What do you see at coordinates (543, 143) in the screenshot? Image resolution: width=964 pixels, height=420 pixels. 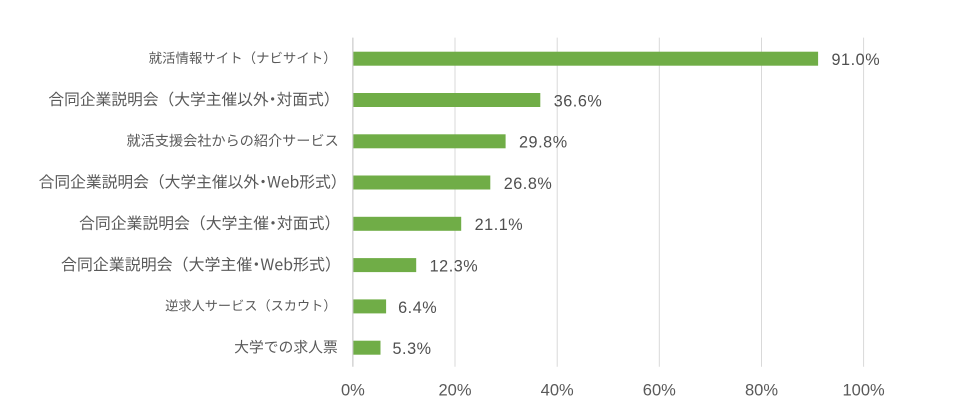 I see `svg-text: 29.8%` at bounding box center [543, 143].